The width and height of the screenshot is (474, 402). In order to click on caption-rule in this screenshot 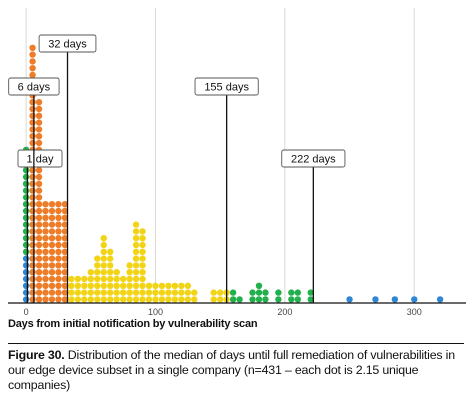, I will do `click(236, 343)`.